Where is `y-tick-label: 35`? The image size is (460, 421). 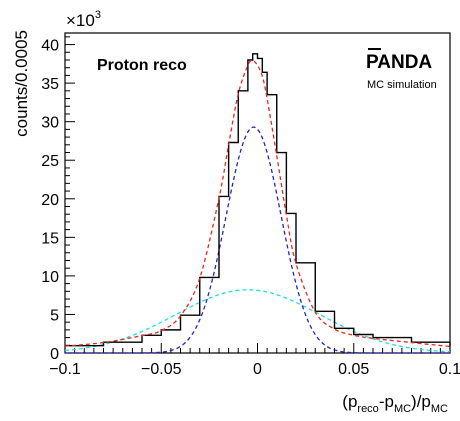
y-tick-label: 35 is located at coordinates (50, 84).